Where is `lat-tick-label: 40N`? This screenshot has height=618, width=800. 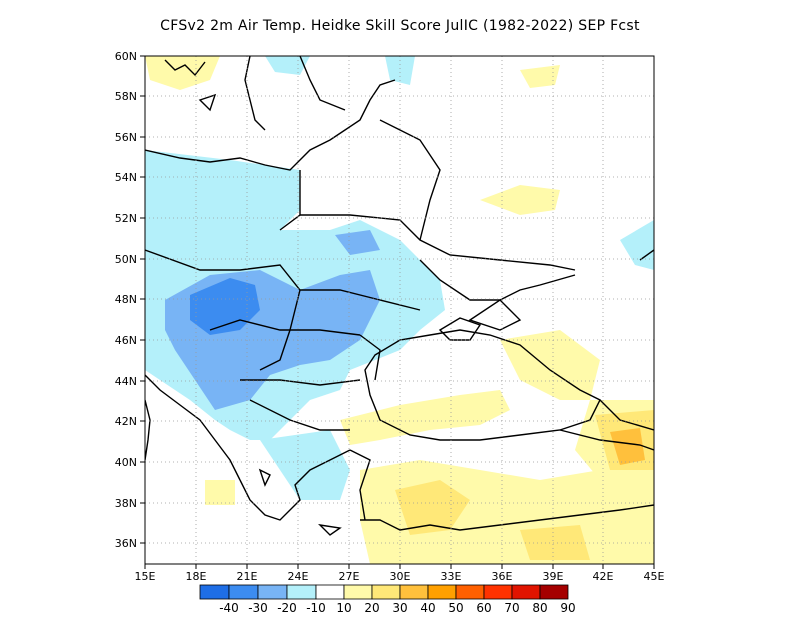 lat-tick-label: 40N is located at coordinates (126, 462).